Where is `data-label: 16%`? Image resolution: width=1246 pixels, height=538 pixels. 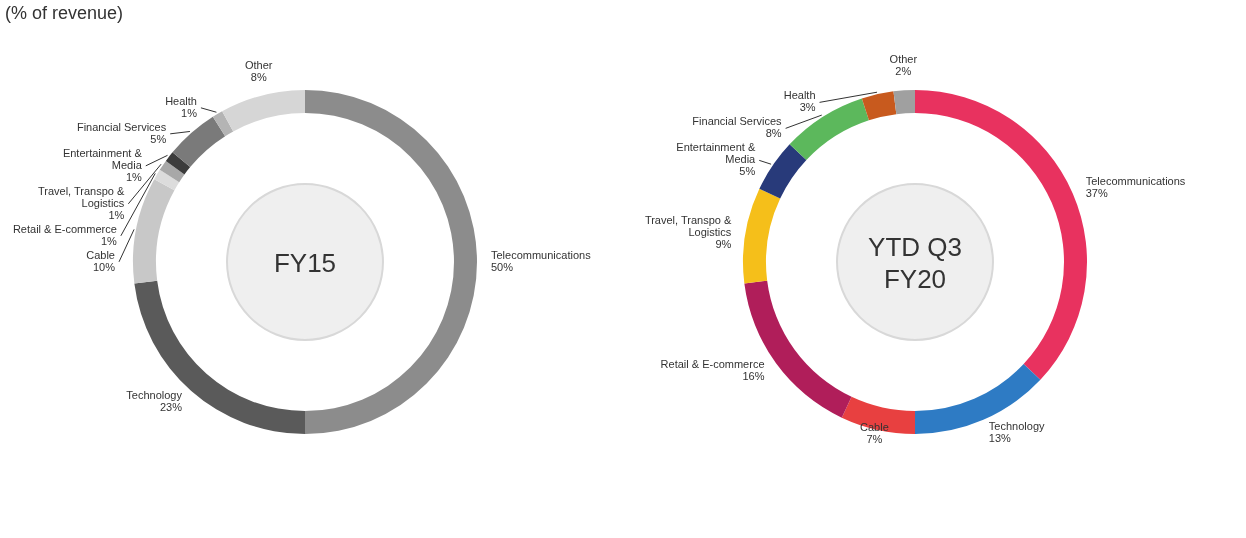
data-label: 16% is located at coordinates (753, 376).